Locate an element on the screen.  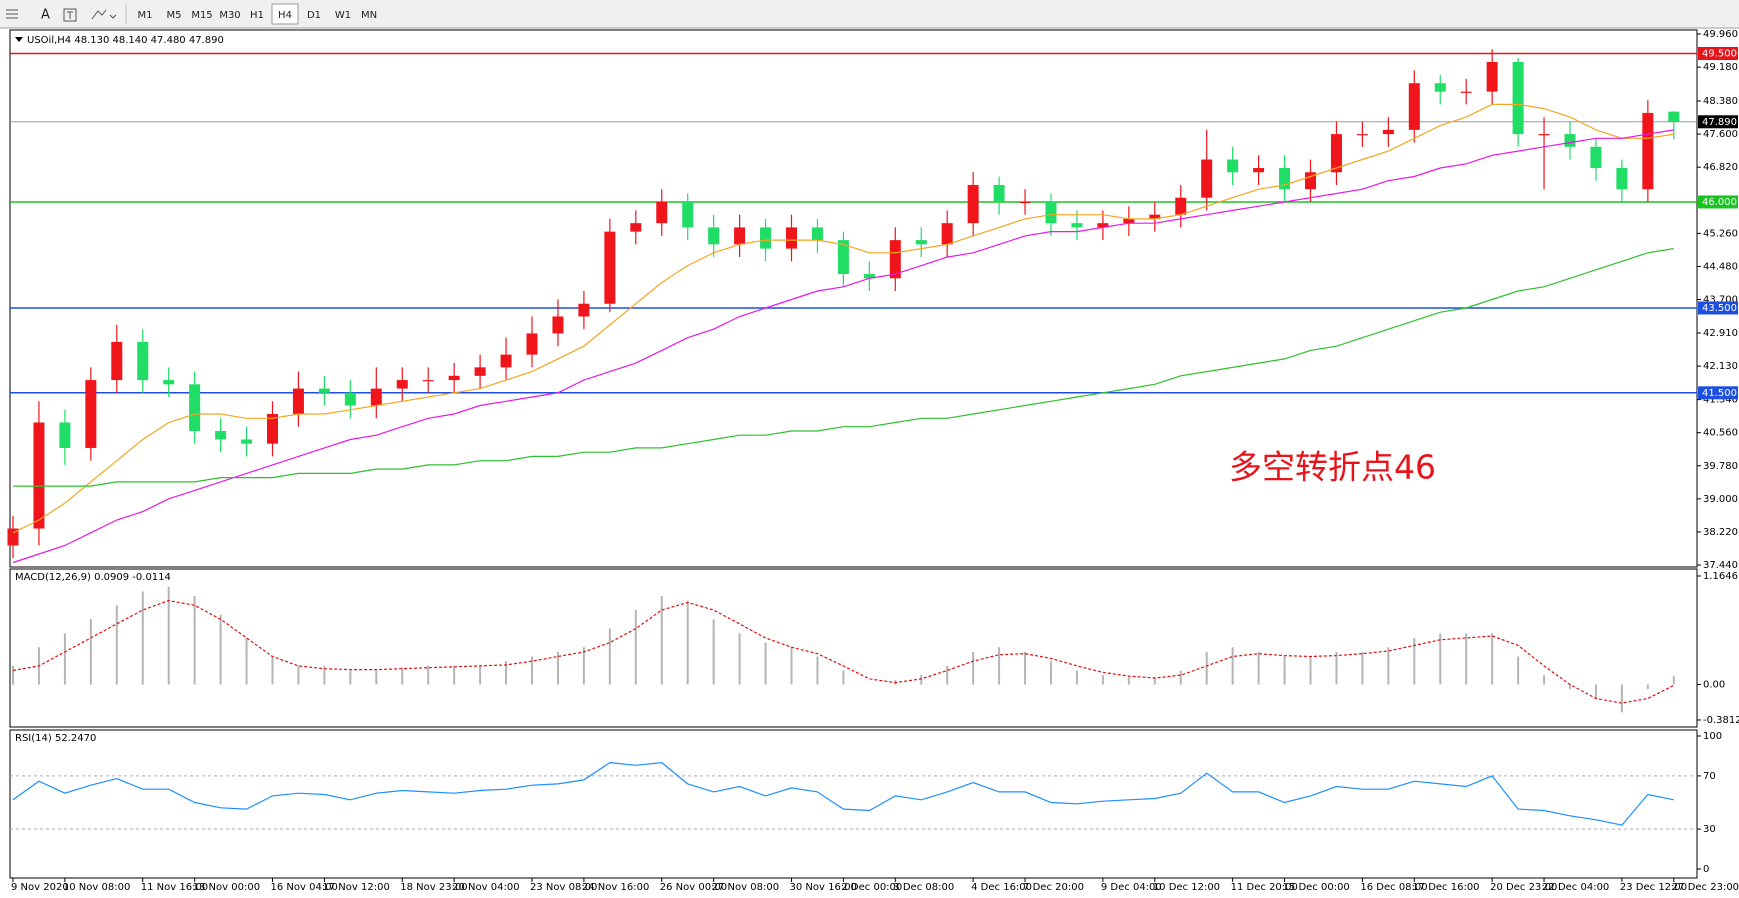
x-tick-label: 23 Nov 08:00 is located at coordinates (563, 887).